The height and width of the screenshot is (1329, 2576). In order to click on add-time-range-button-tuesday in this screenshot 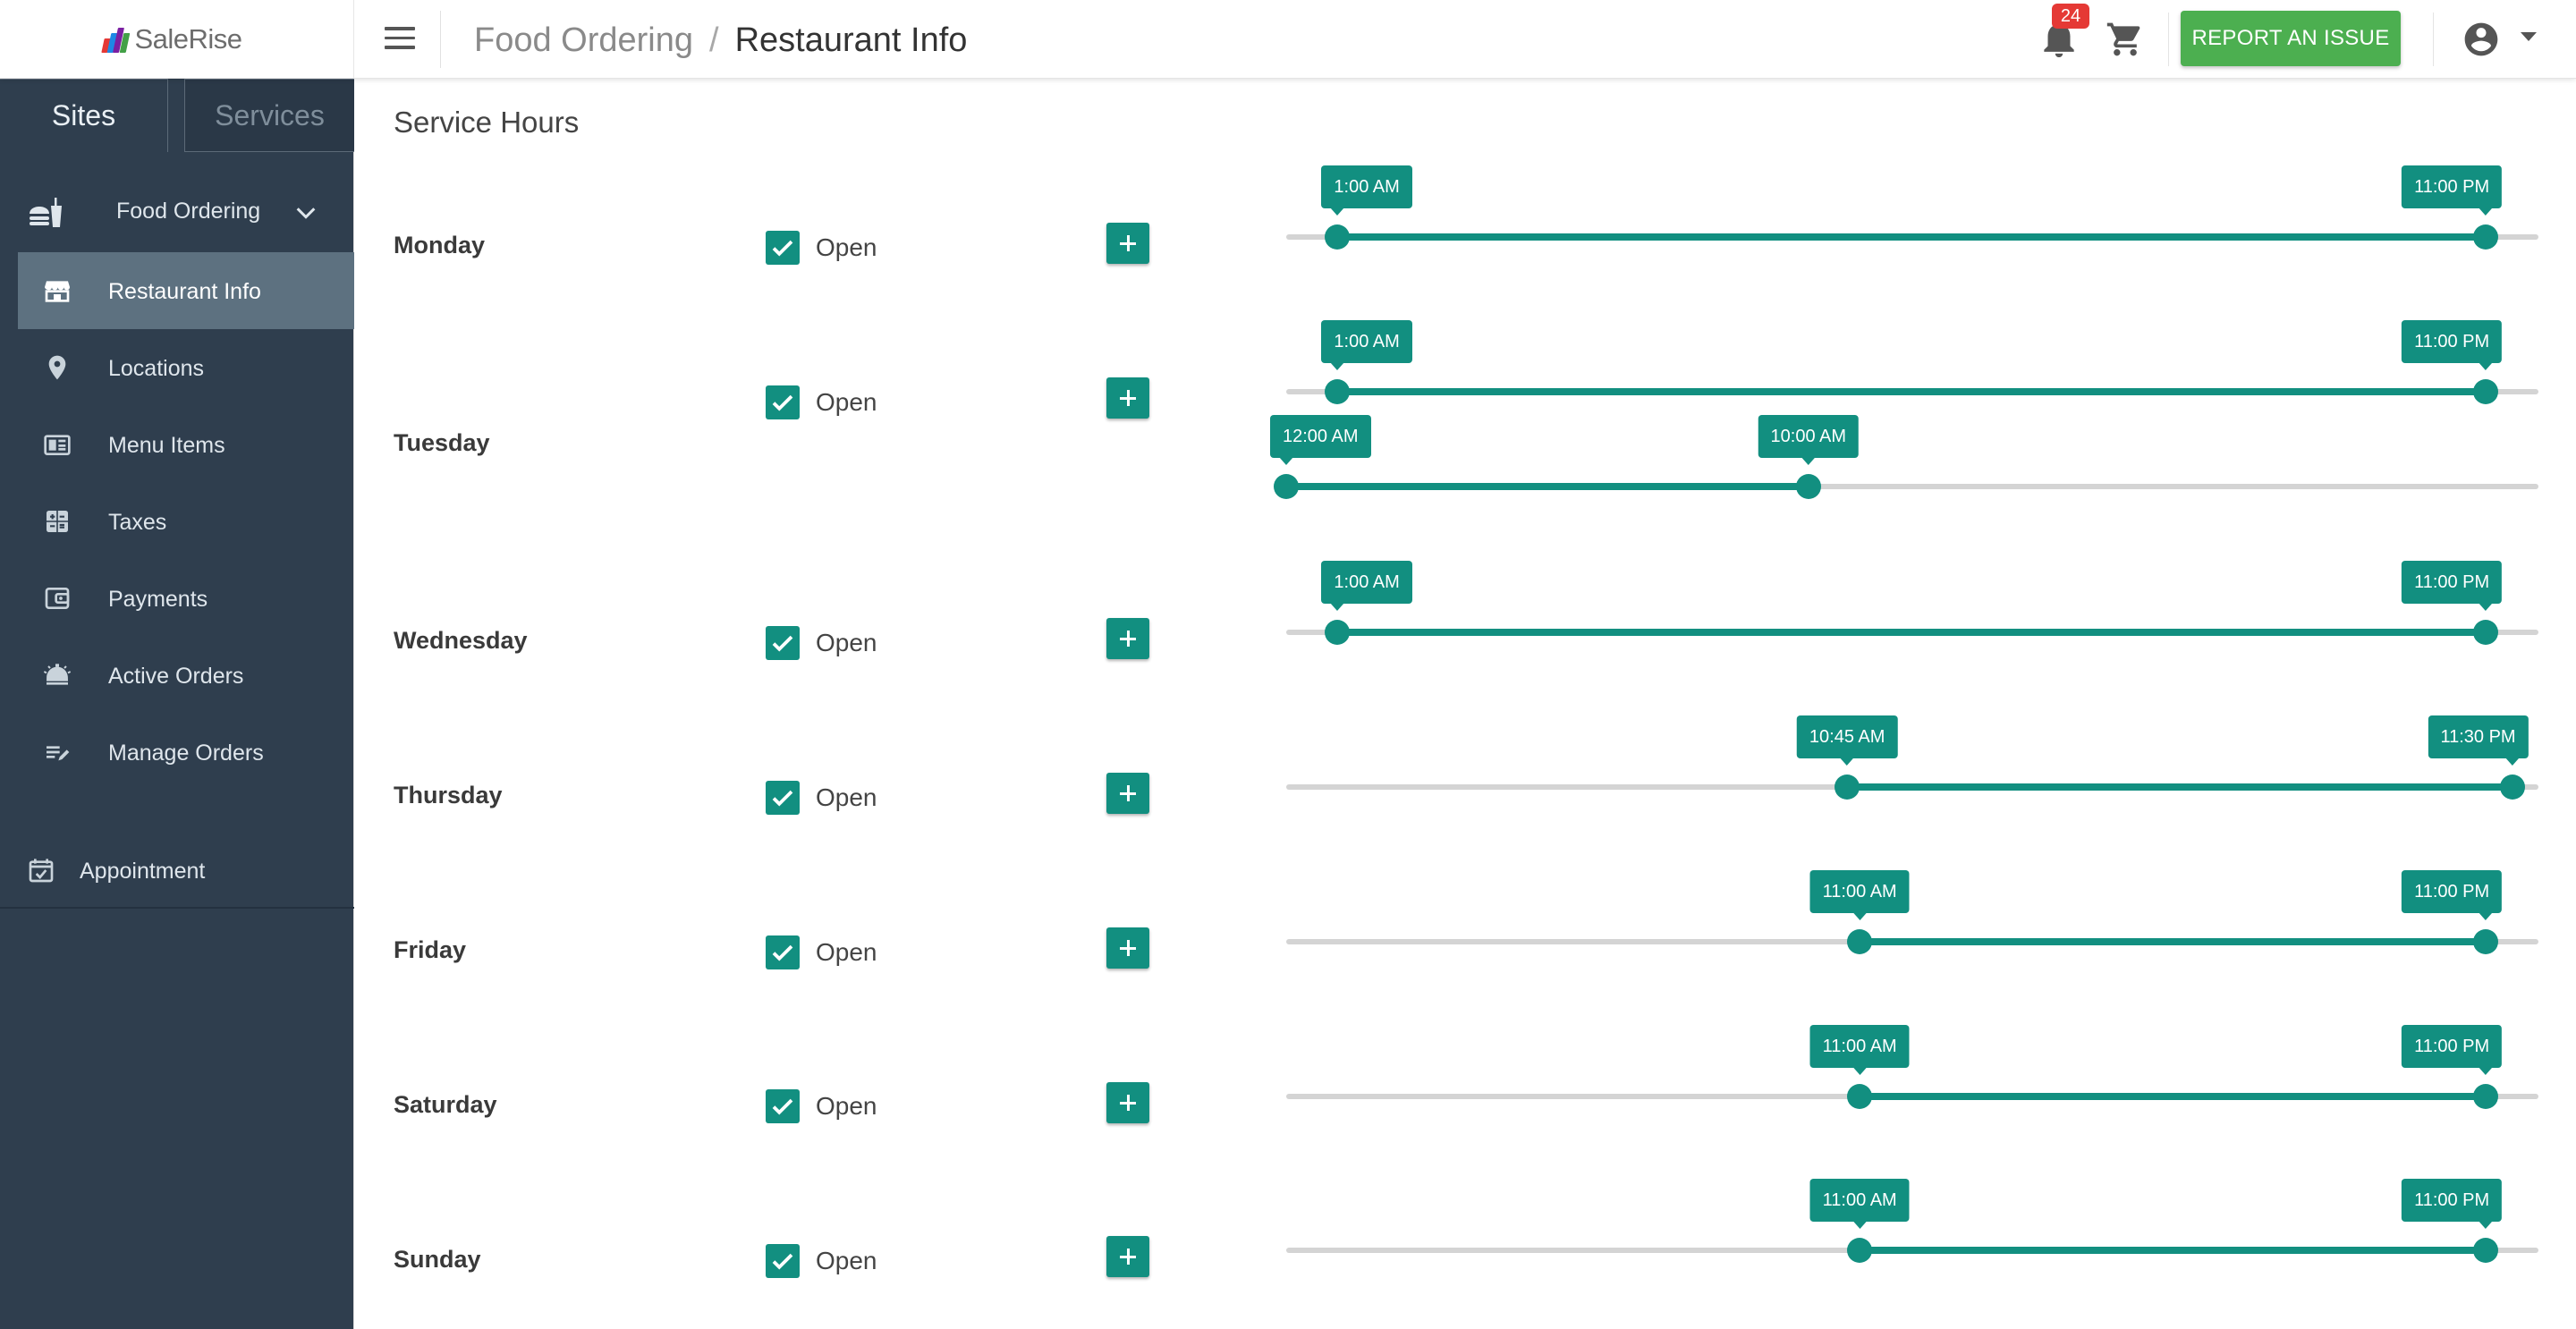, I will do `click(1127, 398)`.